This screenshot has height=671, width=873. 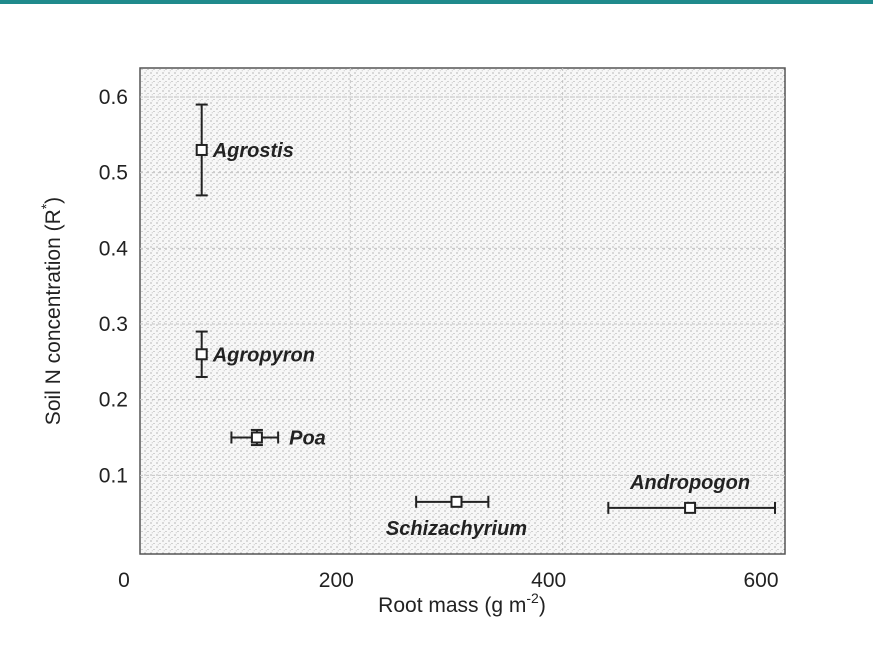 What do you see at coordinates (253, 151) in the screenshot?
I see `point-label: Agrostis` at bounding box center [253, 151].